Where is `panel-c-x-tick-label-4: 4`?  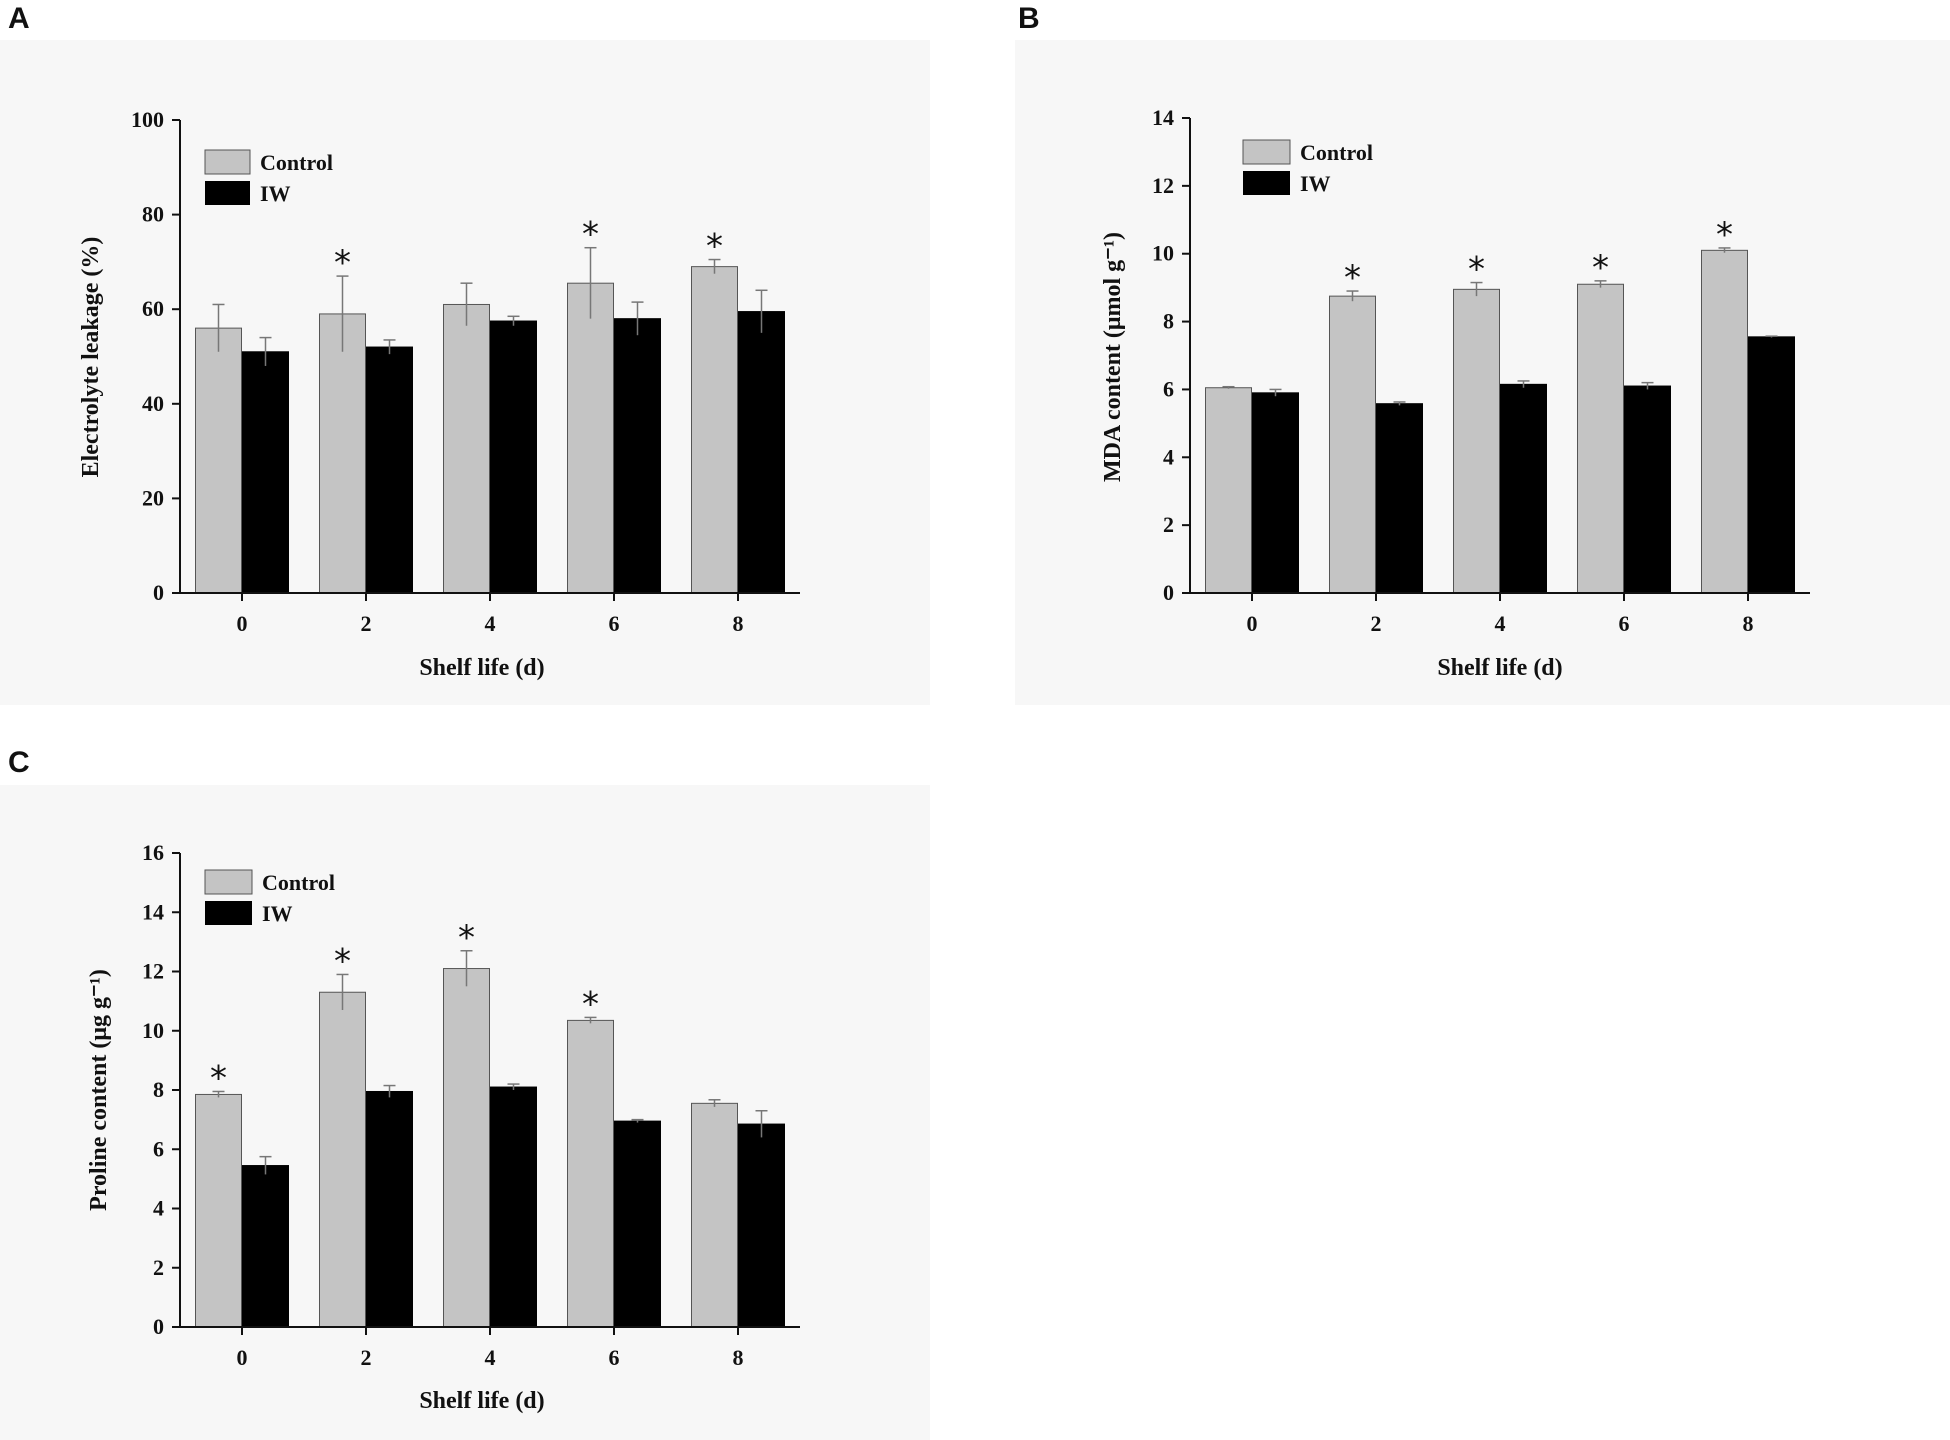
panel-c-x-tick-label-4: 4 is located at coordinates (490, 1357).